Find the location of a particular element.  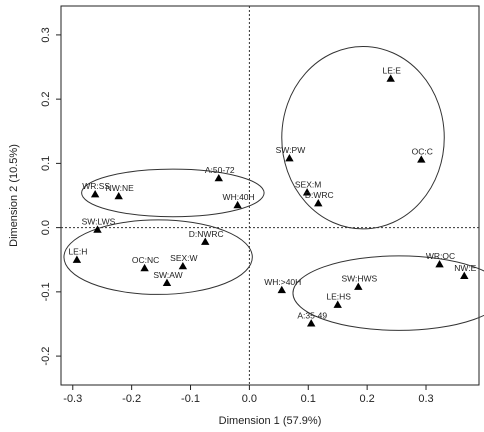

x-tick-label: 0.1 is located at coordinates (308, 399).